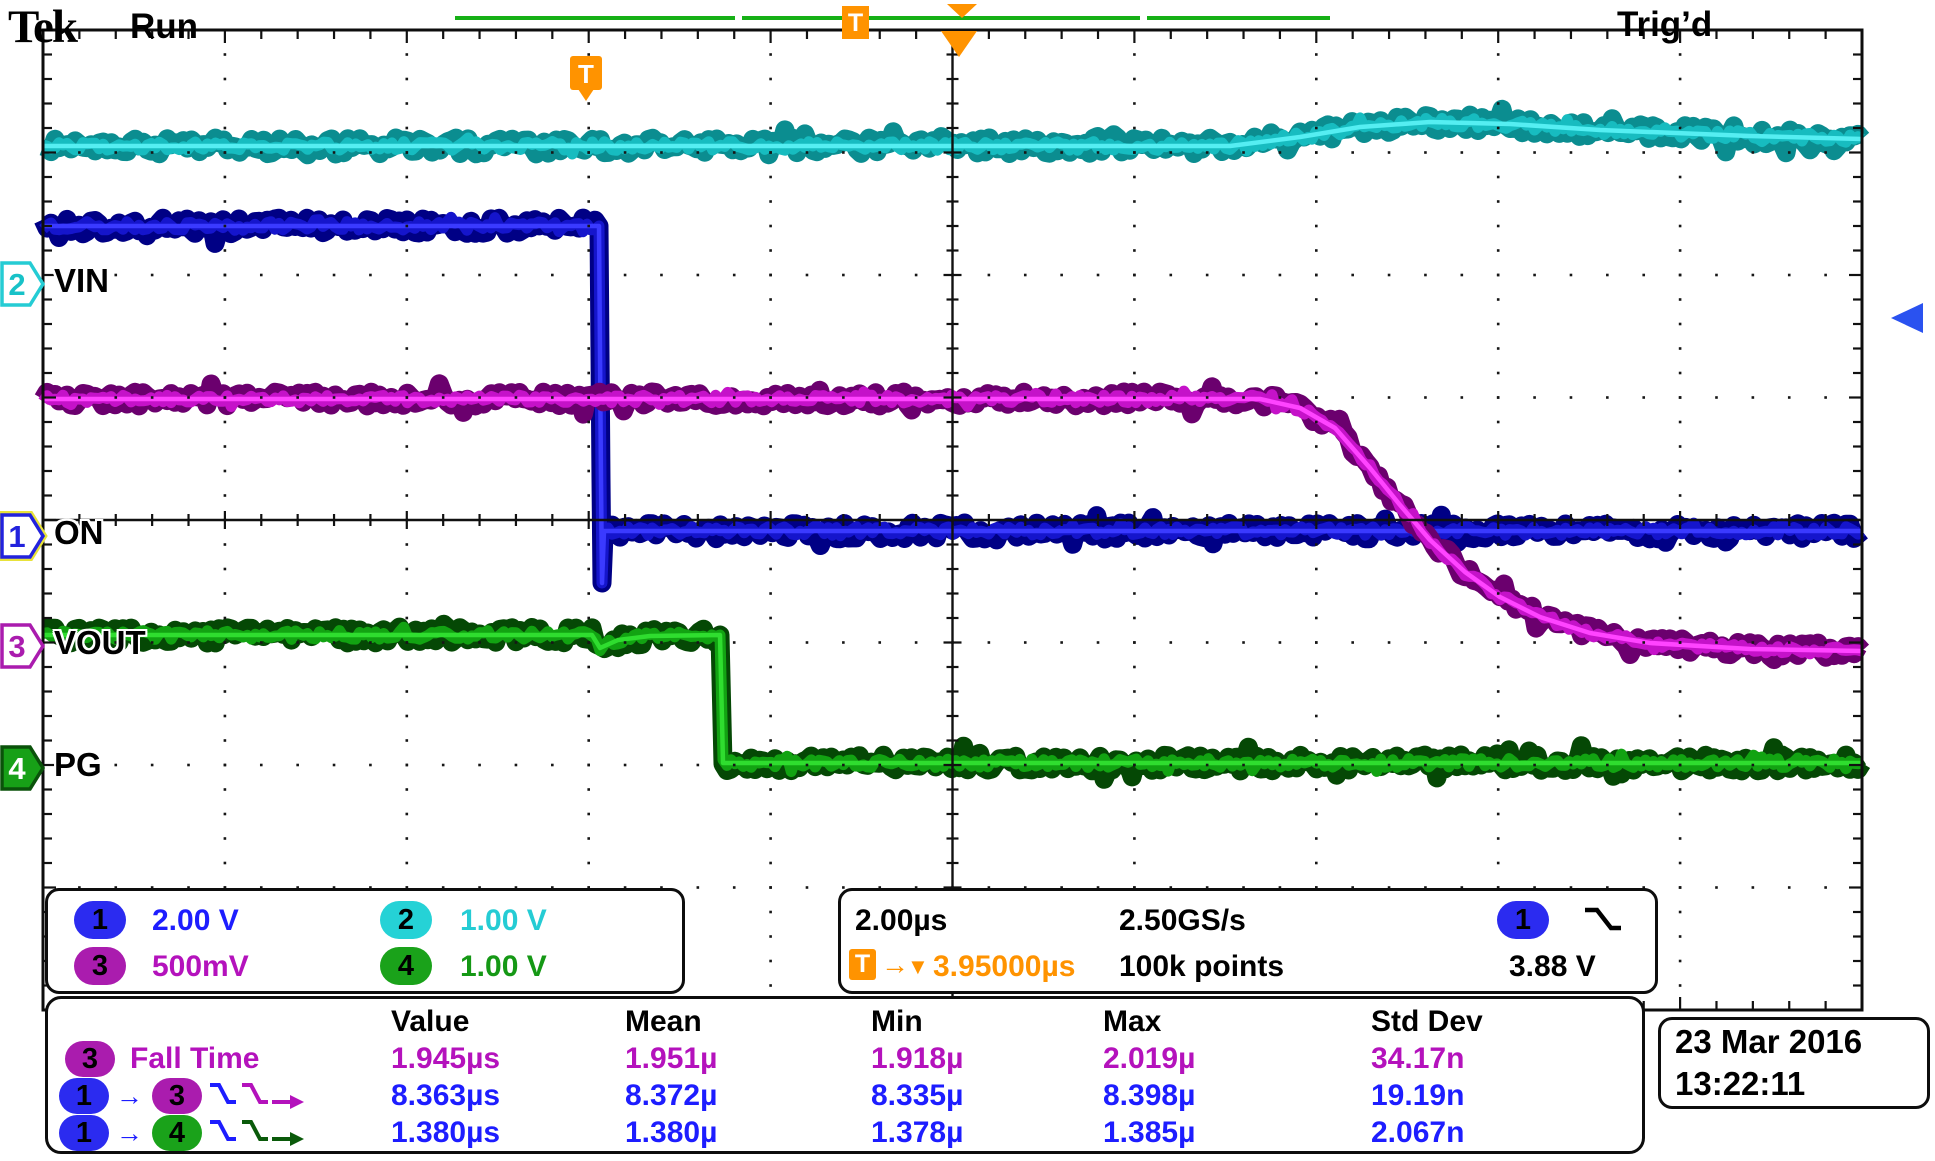  I want to click on channel-3-position-marker: 3, so click(23, 646).